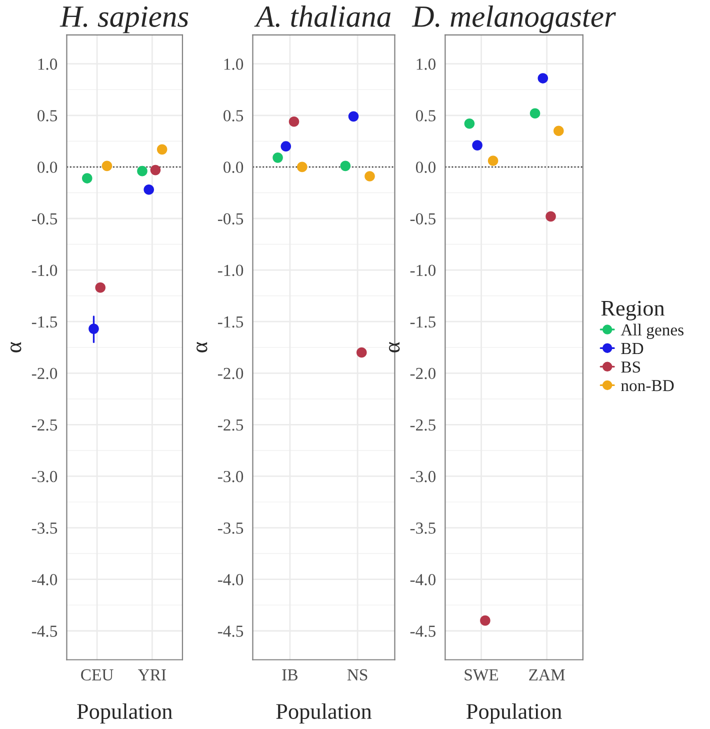 The image size is (710, 729). What do you see at coordinates (357, 674) in the screenshot?
I see `x-tick-label: NS` at bounding box center [357, 674].